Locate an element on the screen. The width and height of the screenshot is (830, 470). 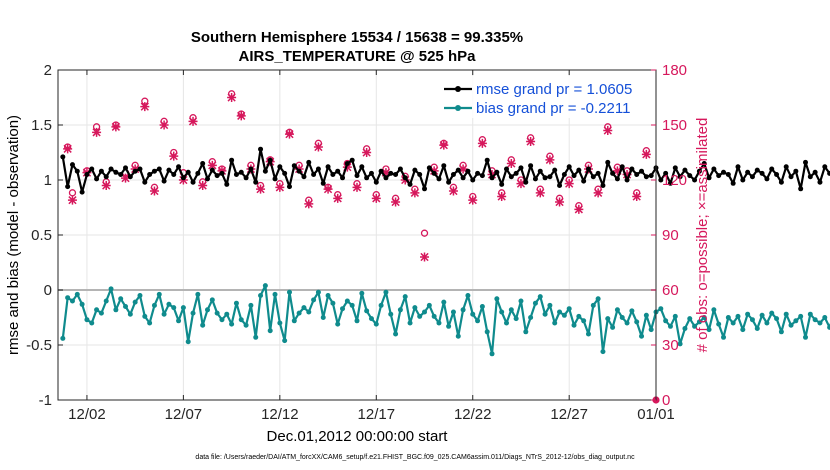
y-left-tick-label: 1 is located at coordinates (48, 180).